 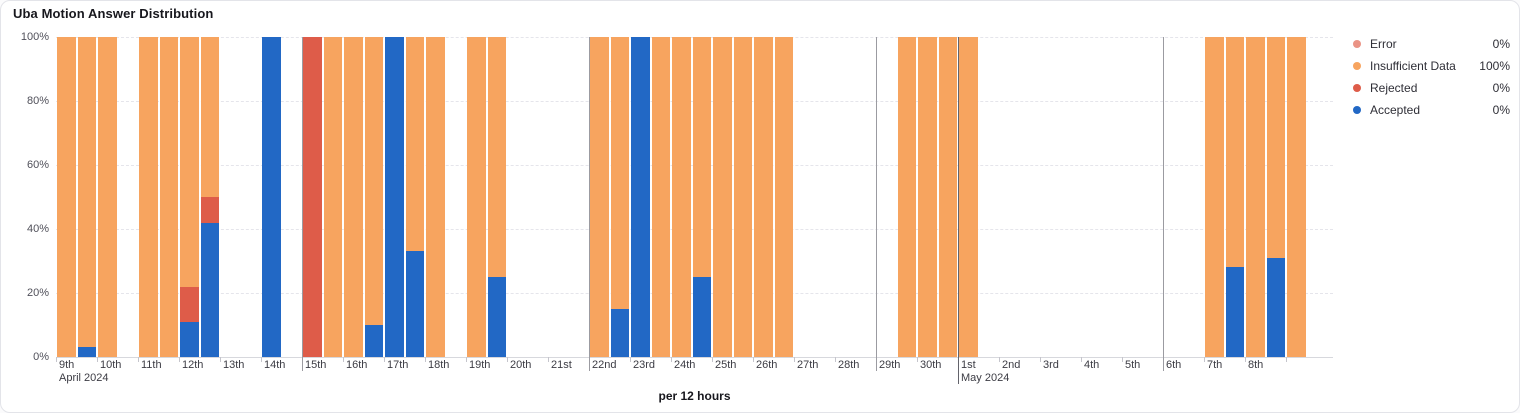 I want to click on y-axis-label: 20%, so click(x=37, y=293).